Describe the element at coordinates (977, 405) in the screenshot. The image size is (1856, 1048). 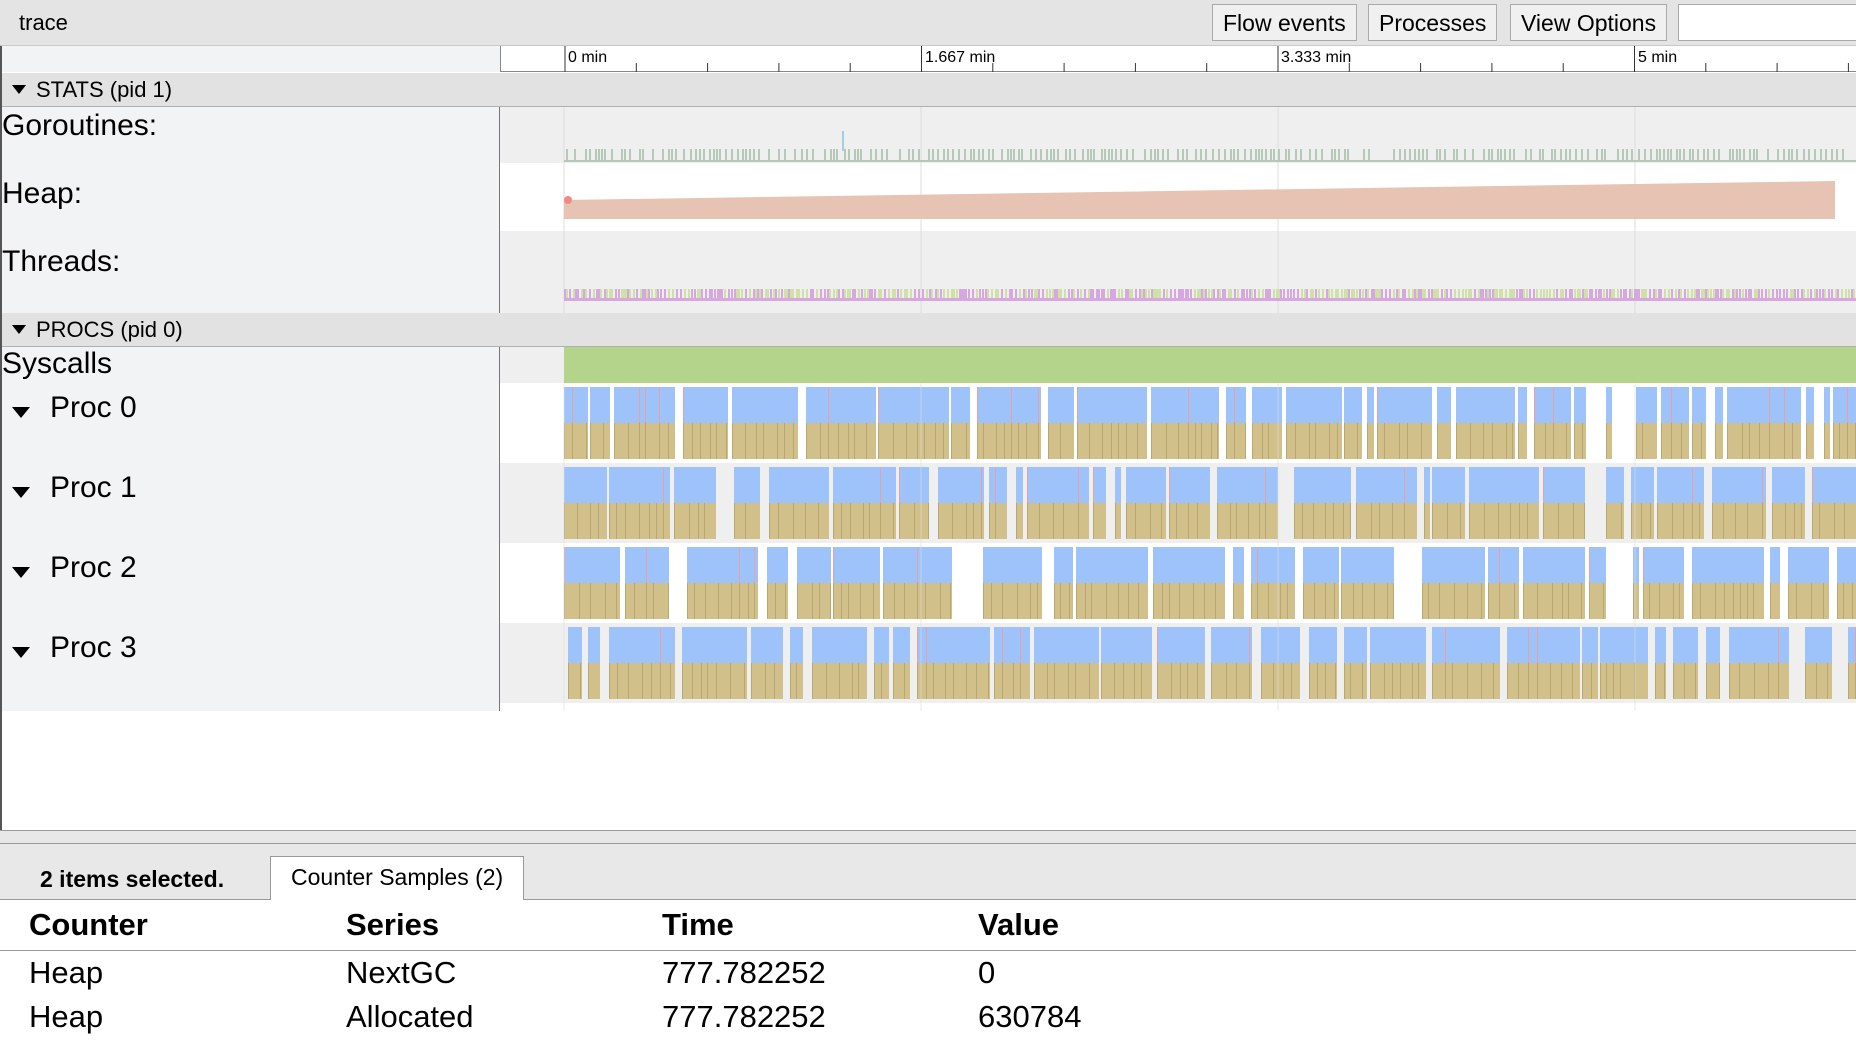
I see `proc-0-event-marker` at that location.